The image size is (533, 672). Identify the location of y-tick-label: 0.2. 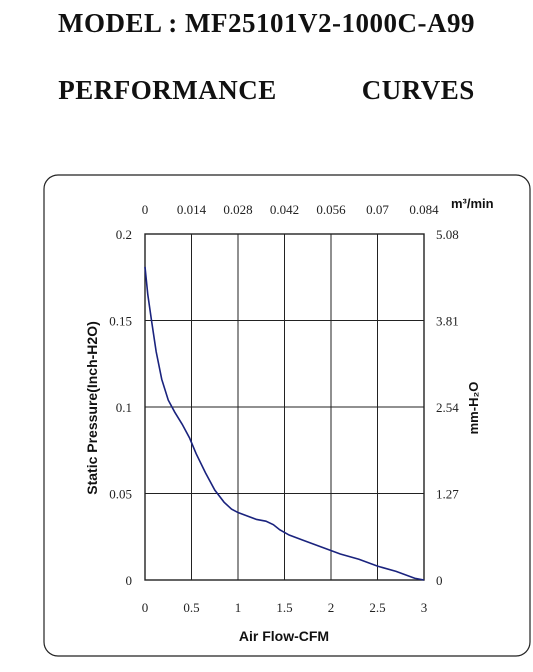
(124, 234).